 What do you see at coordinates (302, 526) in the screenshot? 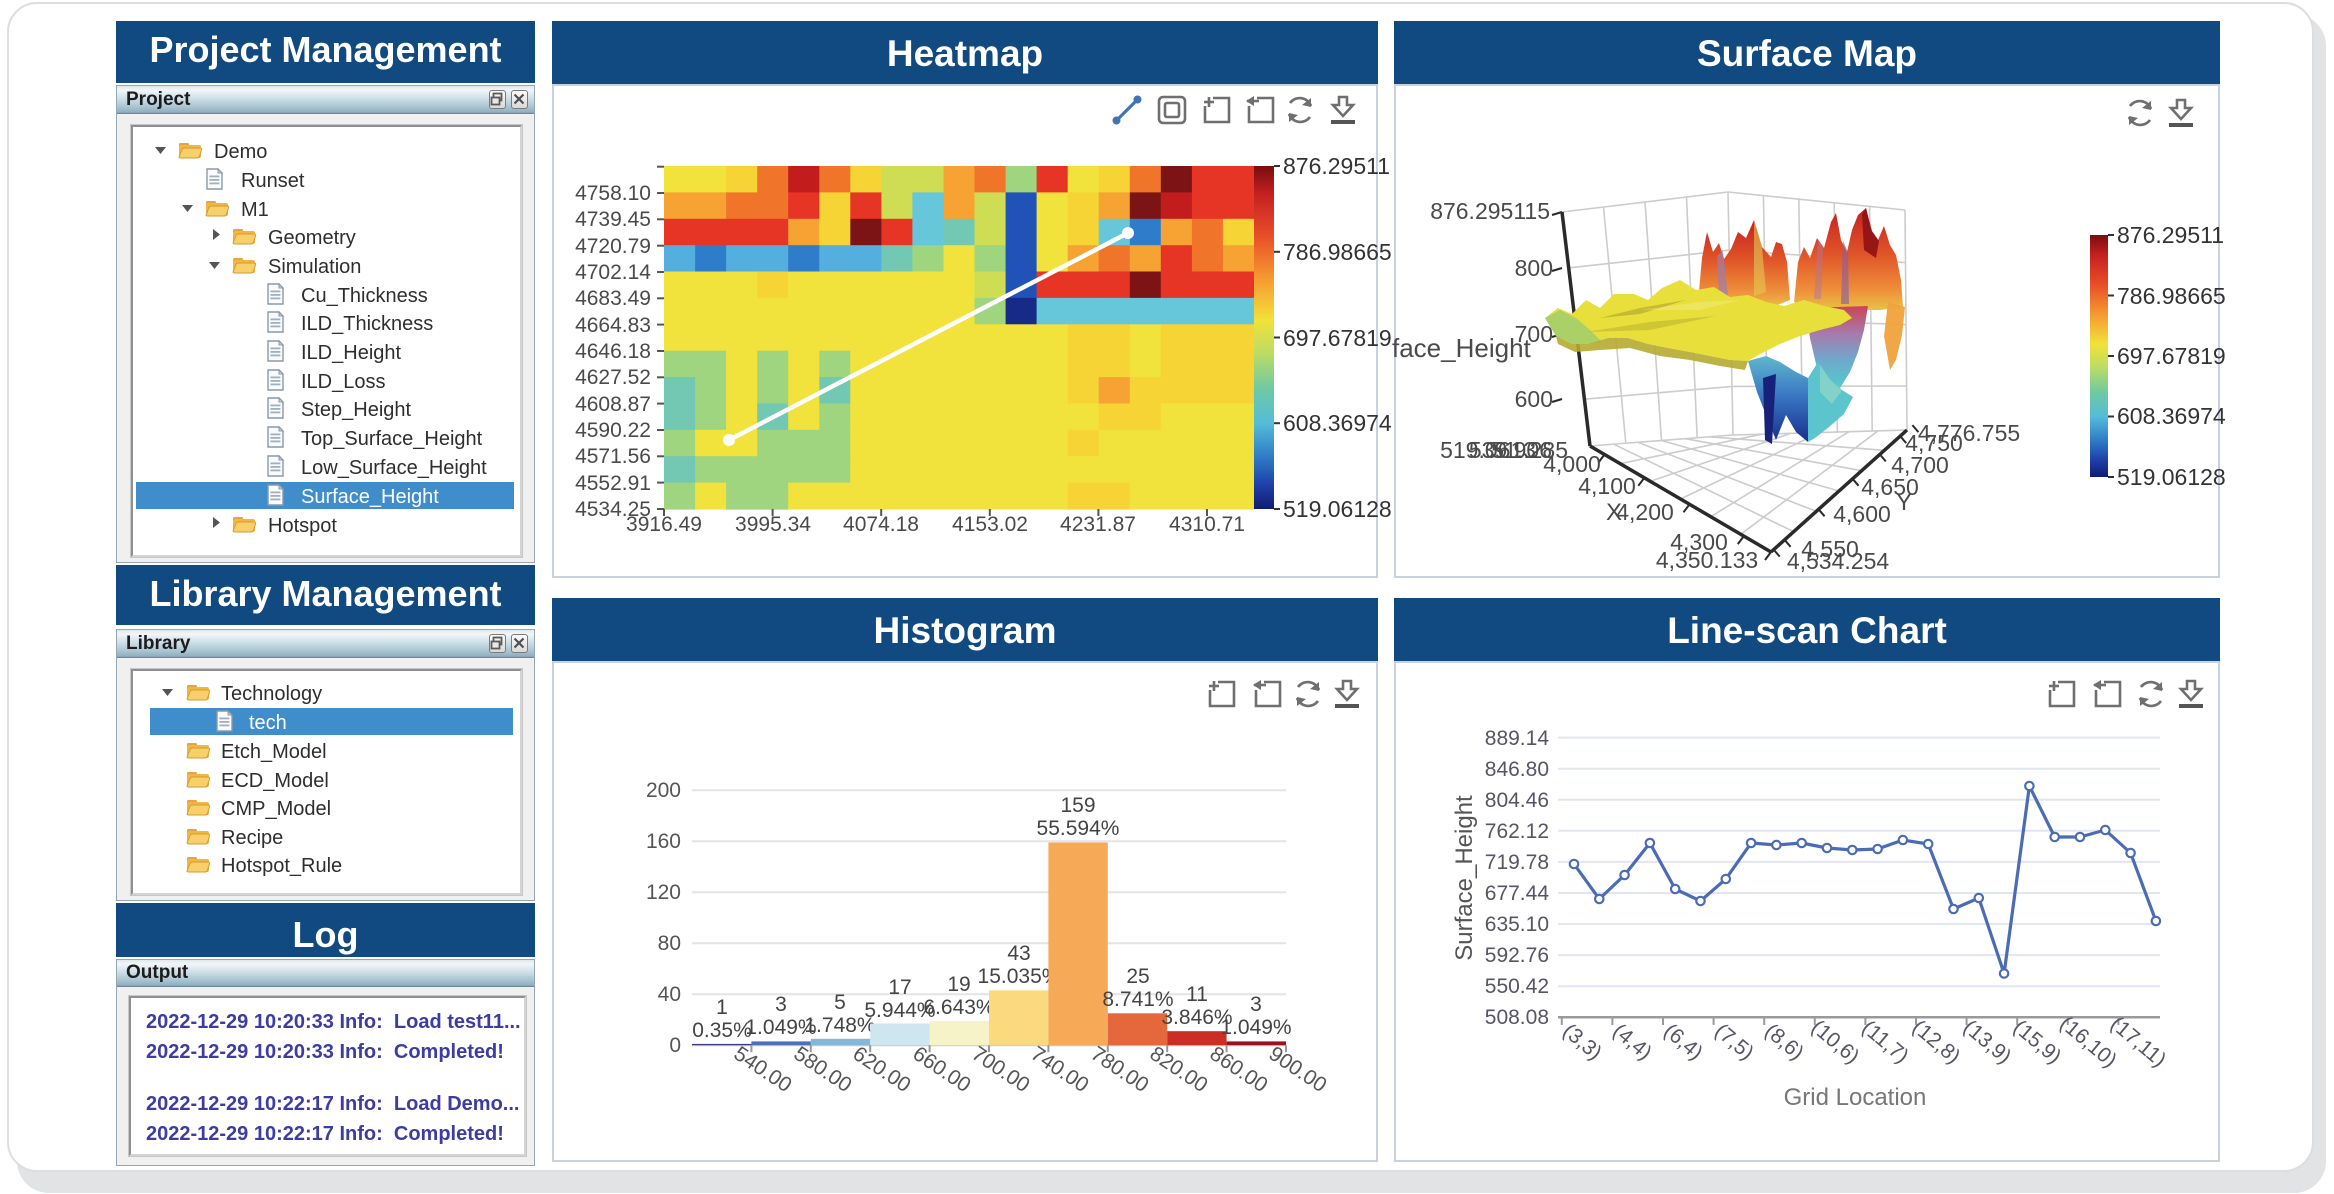
I see `svg-text: Hotspot` at bounding box center [302, 526].